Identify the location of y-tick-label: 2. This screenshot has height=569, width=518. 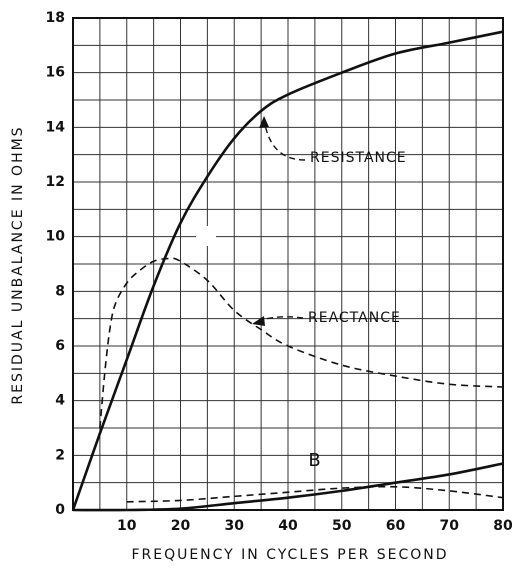
(60, 455).